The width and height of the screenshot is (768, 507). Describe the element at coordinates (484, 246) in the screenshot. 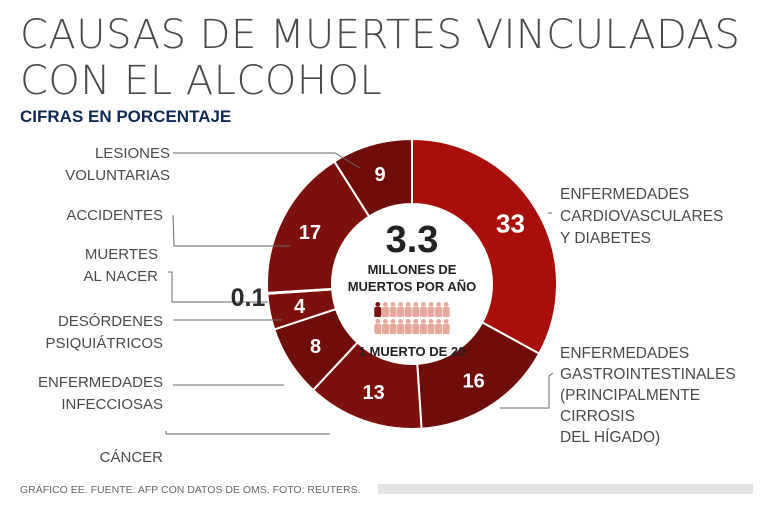

I see `slice-enfermedades-cardiovasculares-y-diabetes` at that location.